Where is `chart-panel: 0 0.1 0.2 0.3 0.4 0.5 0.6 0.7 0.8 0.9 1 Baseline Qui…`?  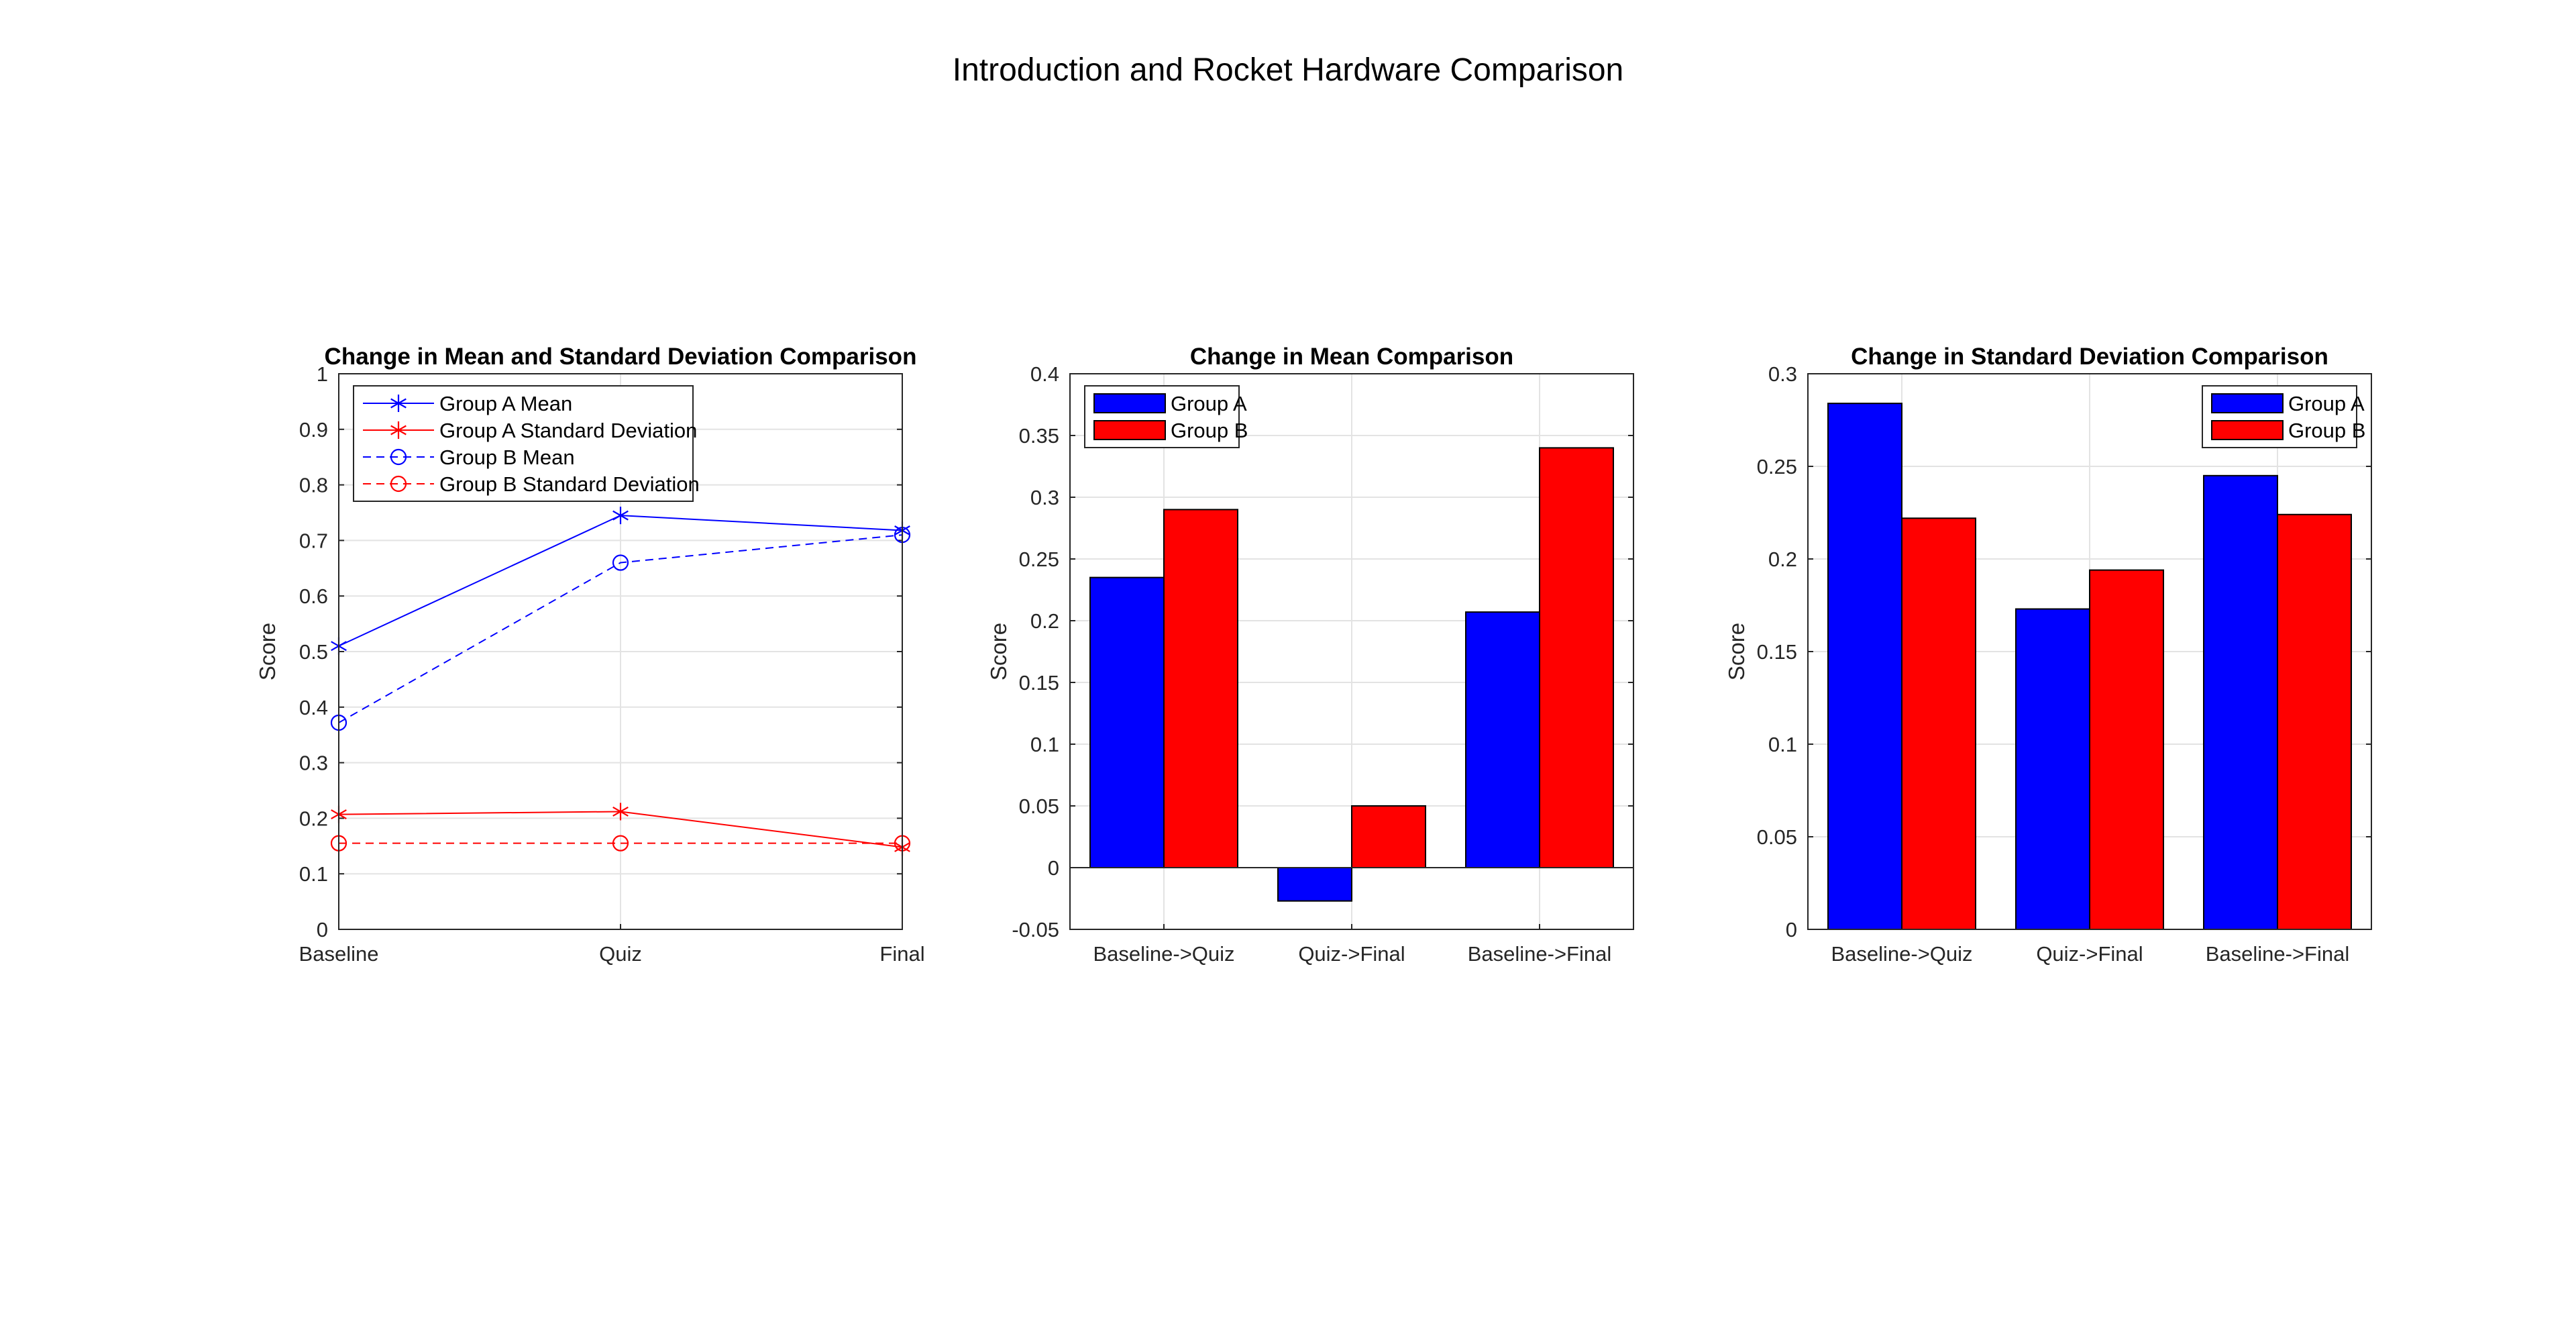
chart-panel: 0 0.1 0.2 0.3 0.4 0.5 0.6 0.7 0.8 0.9 1 Baseline Qui… is located at coordinates (590, 655).